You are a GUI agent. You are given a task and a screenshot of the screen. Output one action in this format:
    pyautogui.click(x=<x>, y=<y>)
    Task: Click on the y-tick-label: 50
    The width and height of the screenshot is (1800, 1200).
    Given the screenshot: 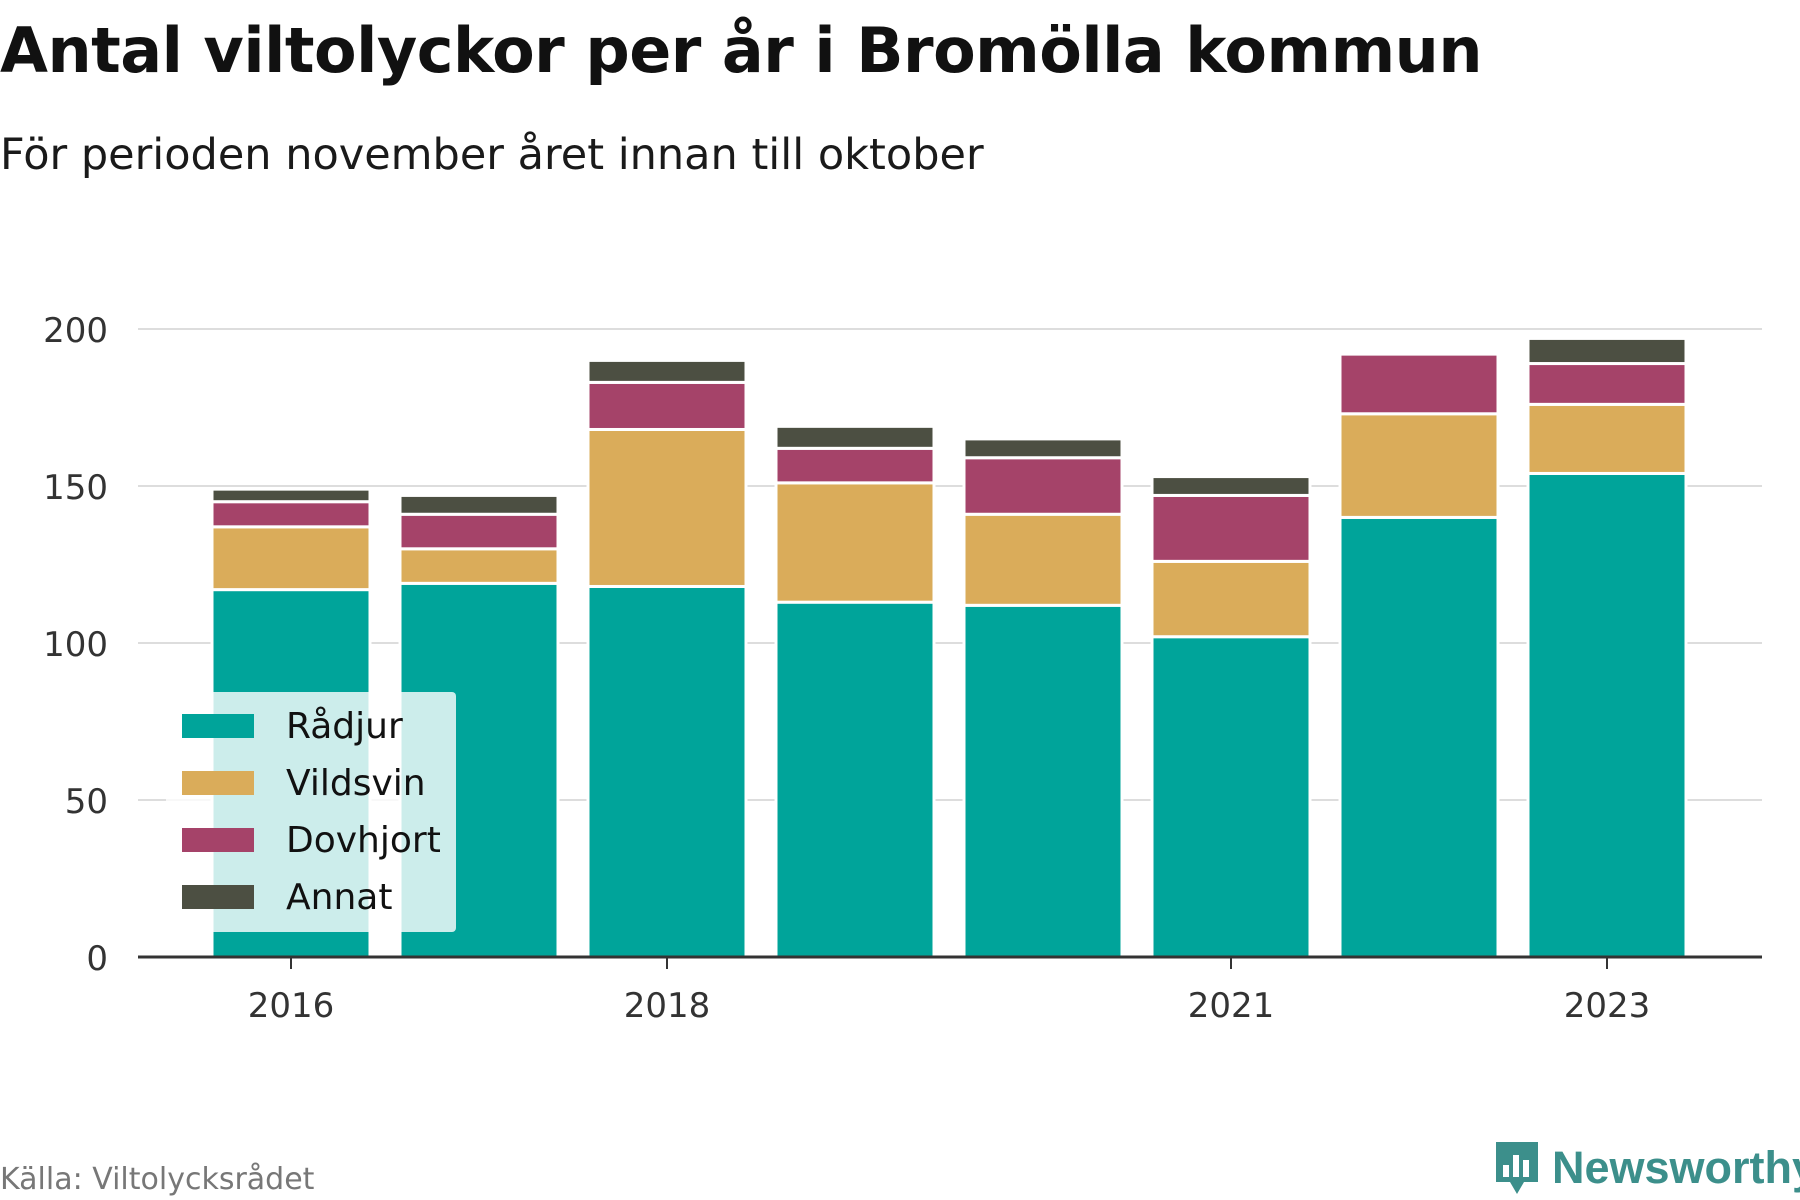 What is the action you would take?
    pyautogui.click(x=86, y=802)
    